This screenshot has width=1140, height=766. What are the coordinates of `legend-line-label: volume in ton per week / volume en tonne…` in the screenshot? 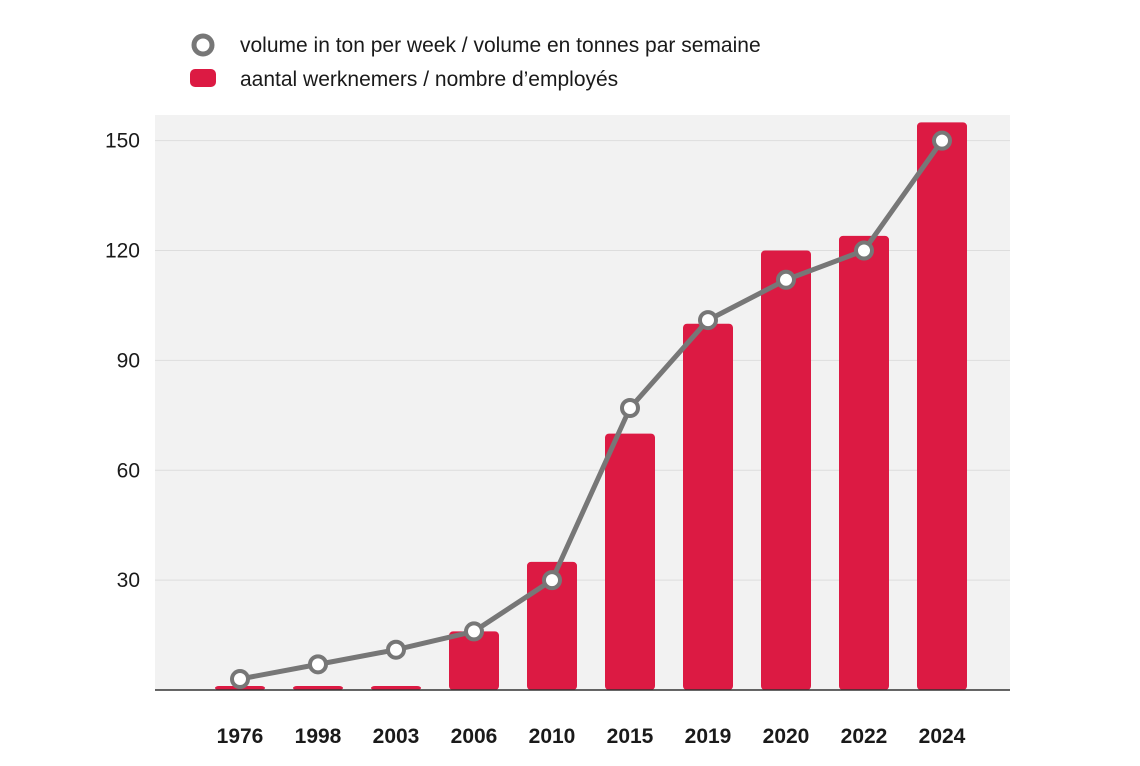 It's located at (500, 45).